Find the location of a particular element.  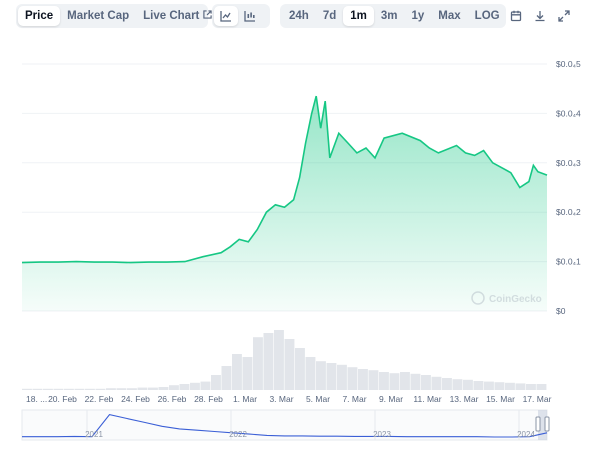

chart-type-group is located at coordinates (241, 16).